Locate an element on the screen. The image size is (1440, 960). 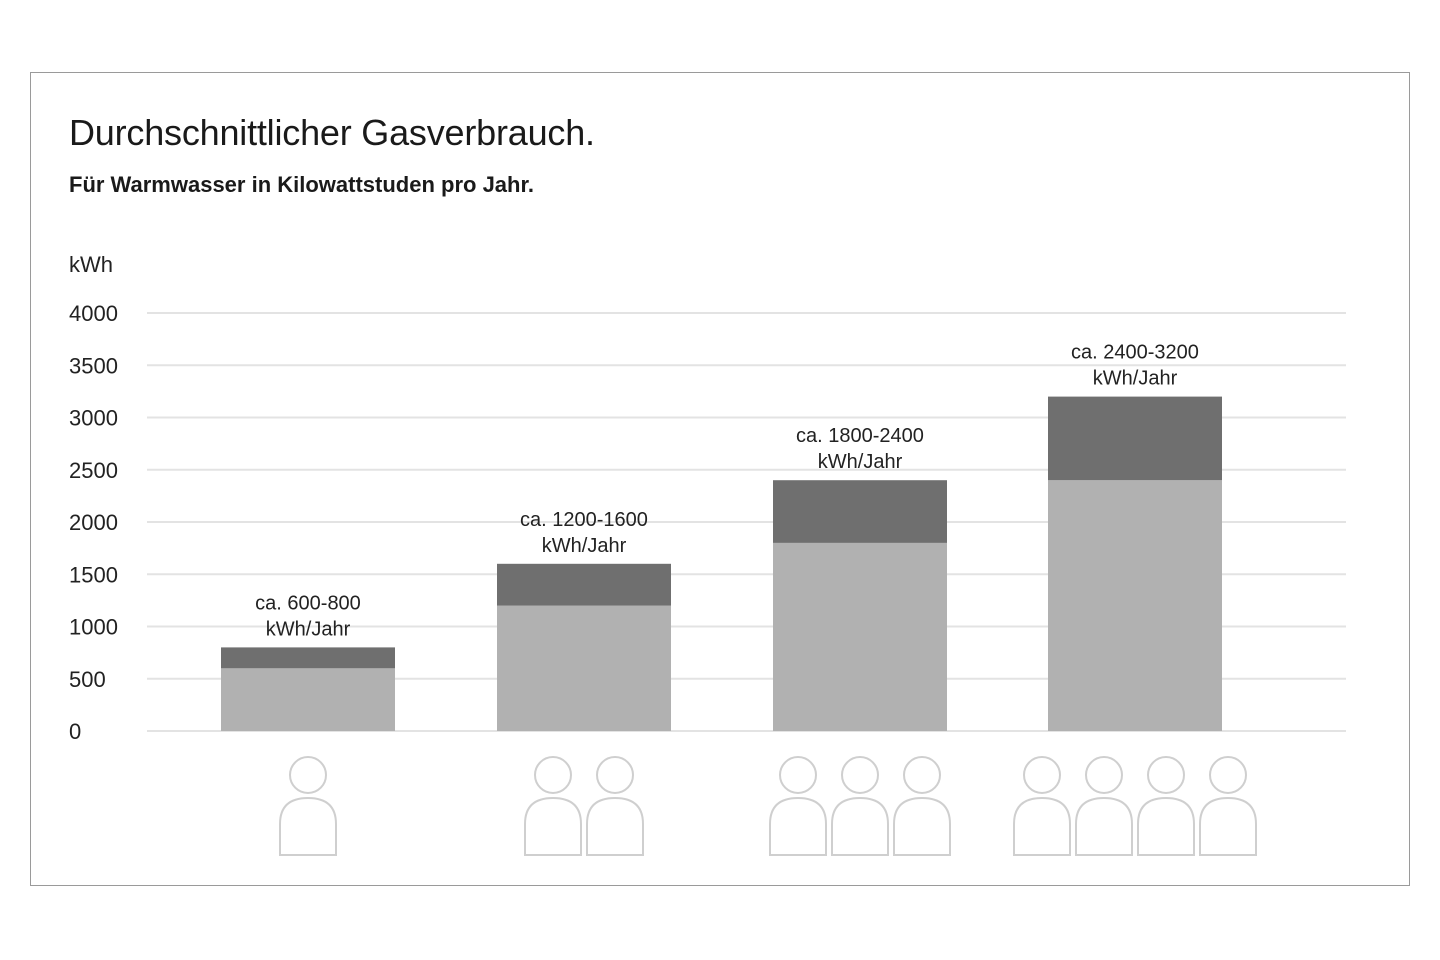
y-tick-label: 3000 is located at coordinates (93, 418).